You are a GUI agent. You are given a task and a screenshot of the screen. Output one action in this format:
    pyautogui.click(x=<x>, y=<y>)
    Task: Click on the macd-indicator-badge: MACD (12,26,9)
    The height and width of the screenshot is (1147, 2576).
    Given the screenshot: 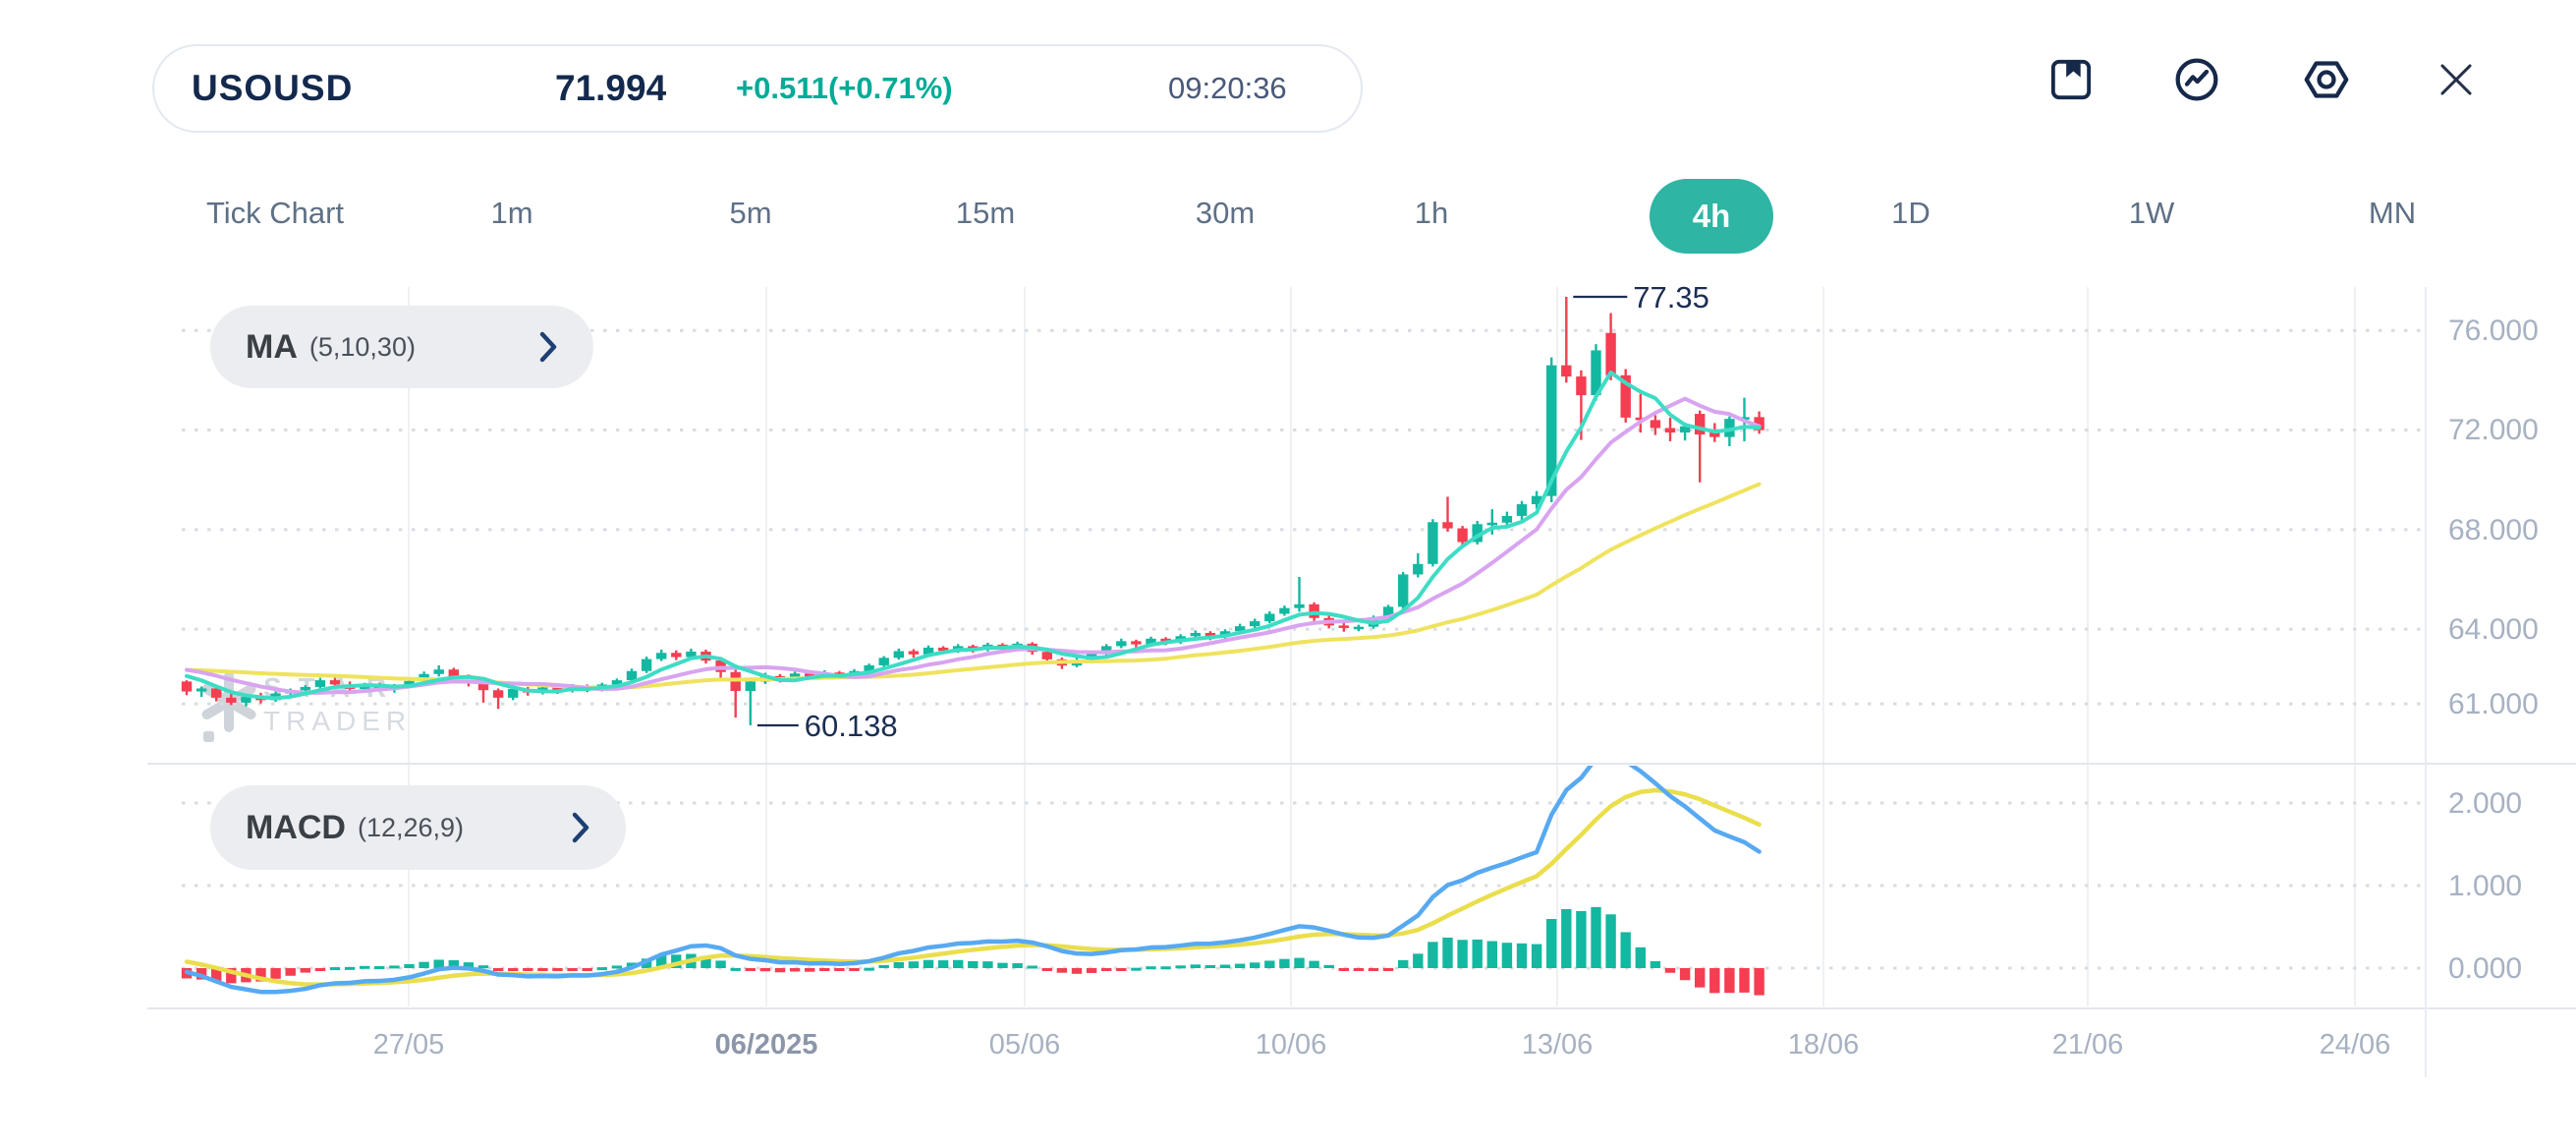 What is the action you would take?
    pyautogui.click(x=418, y=827)
    